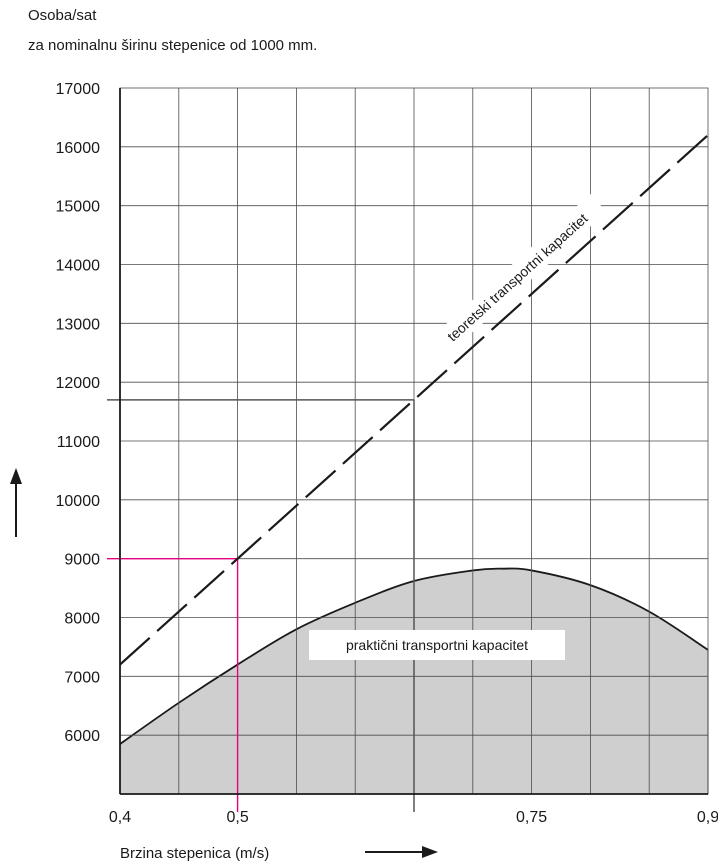 Image resolution: width=718 pixels, height=863 pixels. I want to click on practical-label-text: praktični transportni kapacitet, so click(437, 645).